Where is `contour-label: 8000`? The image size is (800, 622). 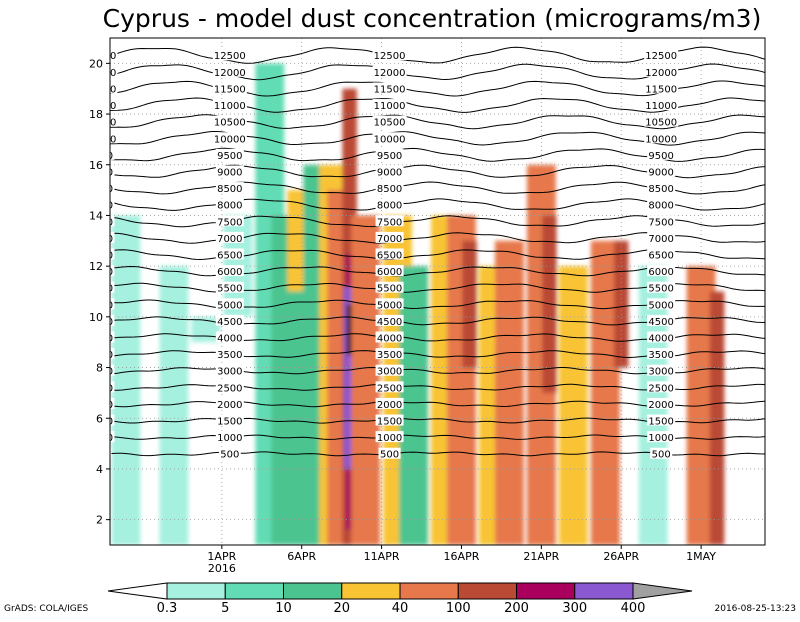 contour-label: 8000 is located at coordinates (660, 206).